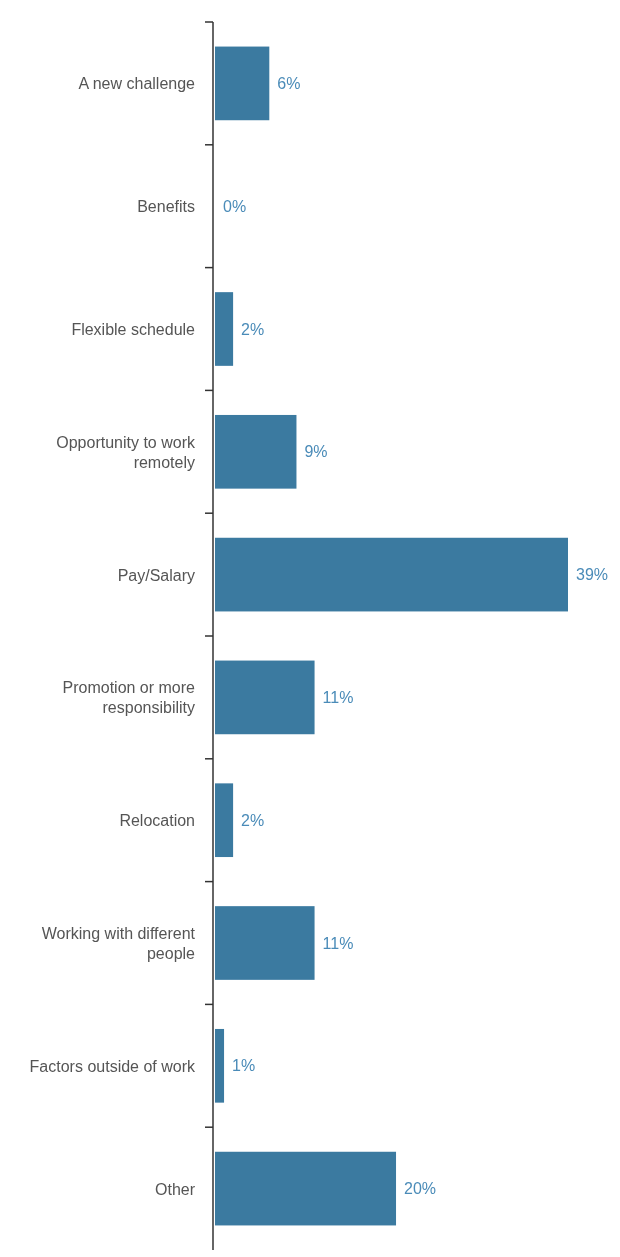 The height and width of the screenshot is (1257, 620). I want to click on data-label: 39%, so click(592, 575).